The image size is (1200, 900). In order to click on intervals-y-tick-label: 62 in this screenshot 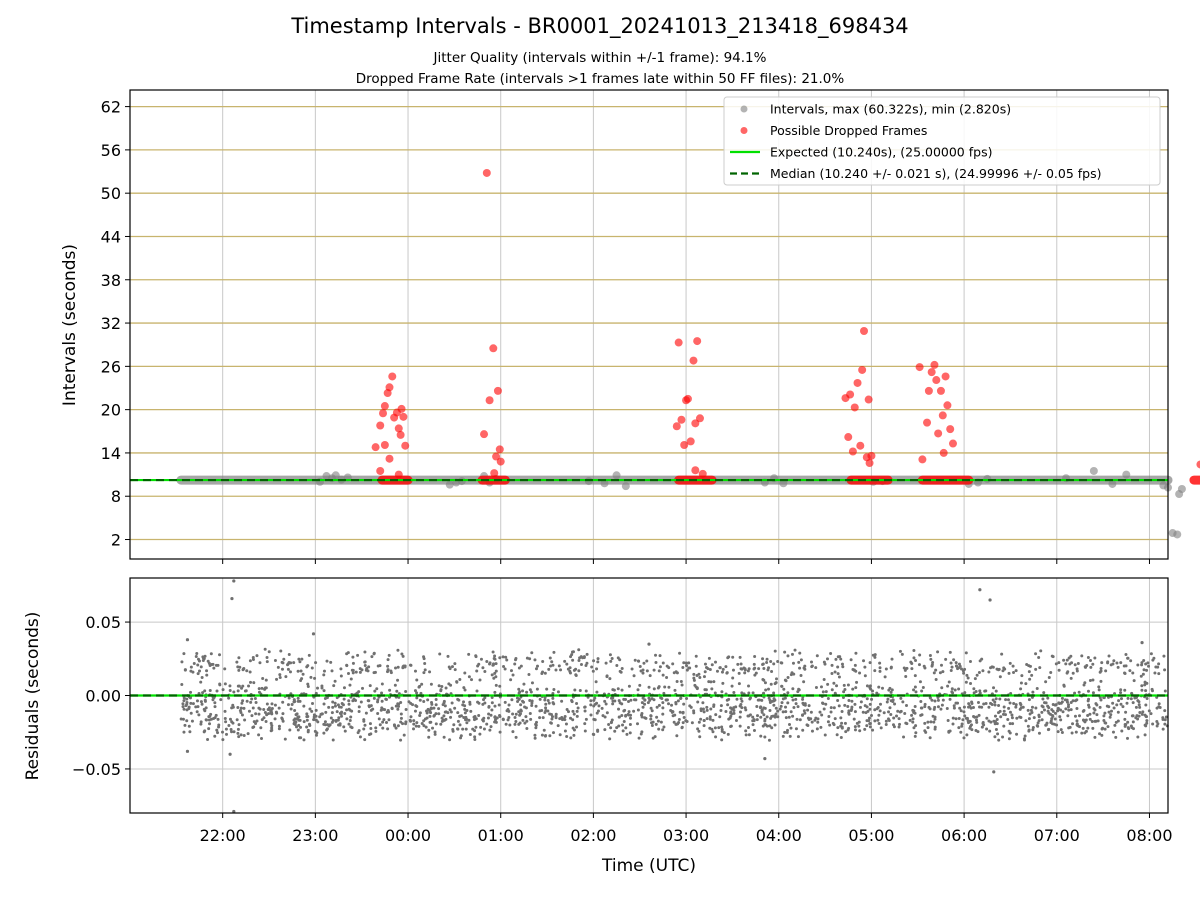, I will do `click(111, 107)`.